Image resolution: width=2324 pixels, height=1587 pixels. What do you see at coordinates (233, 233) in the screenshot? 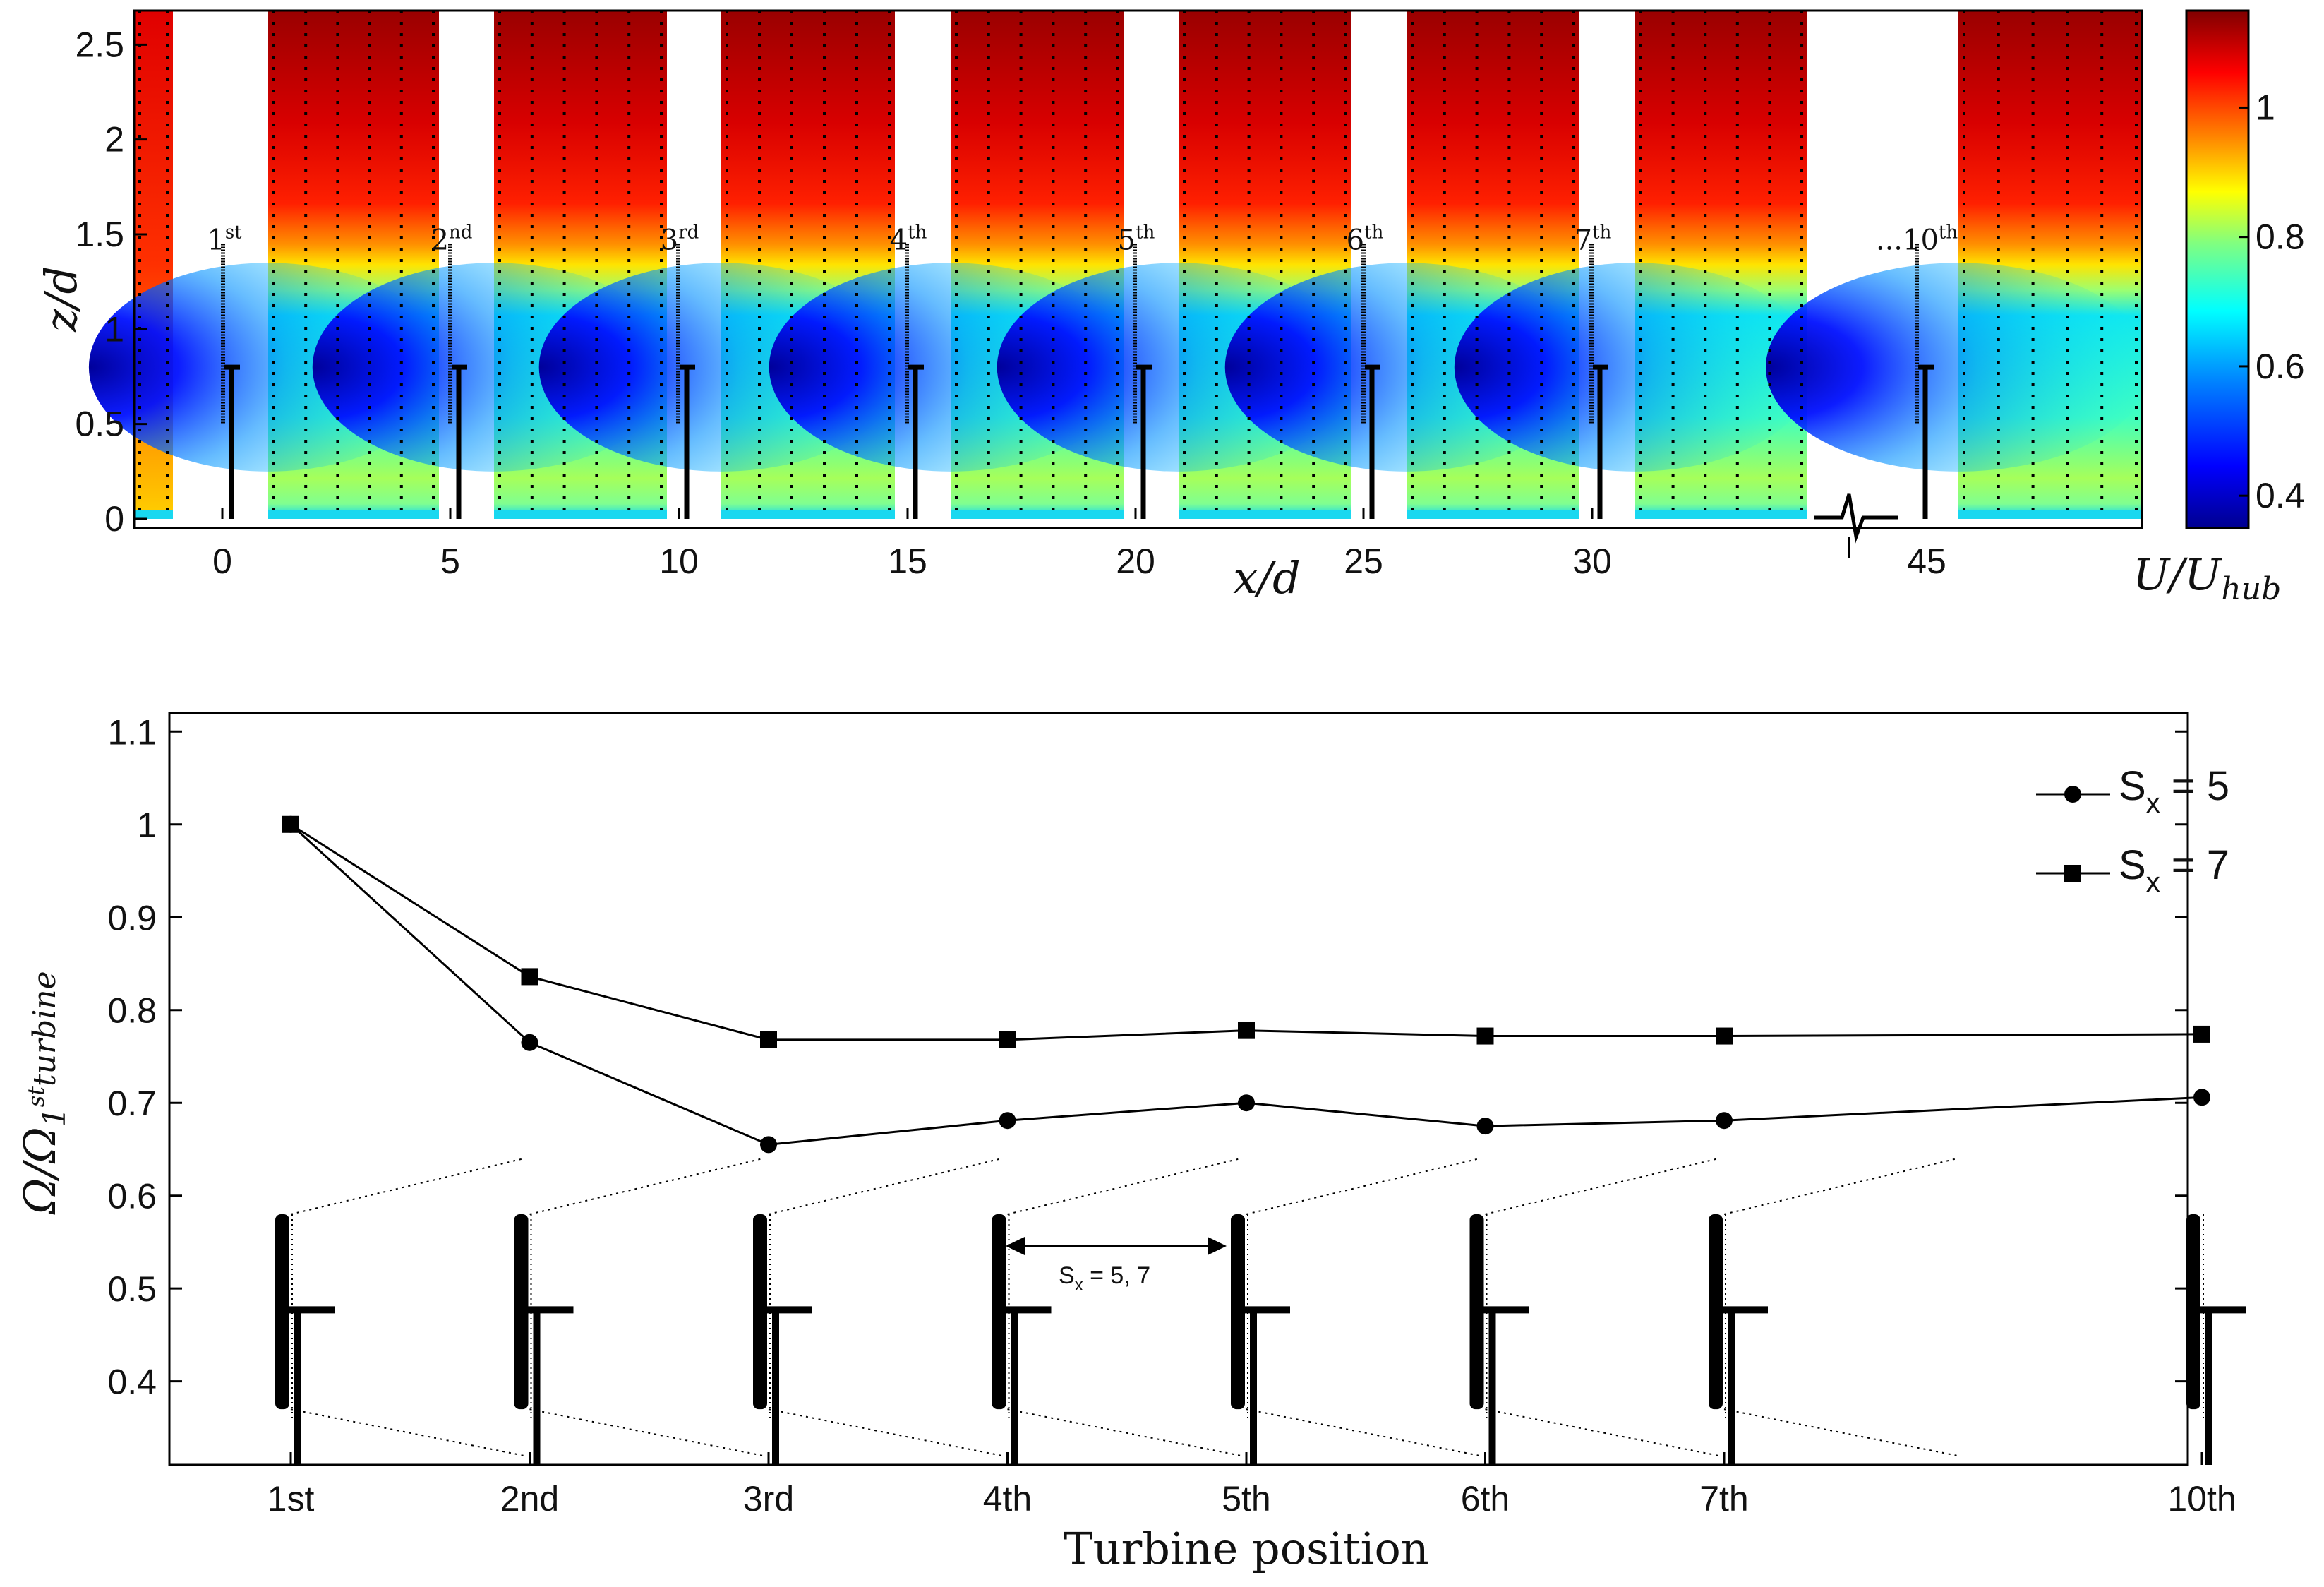
I see `turbine-label-suffix: st` at bounding box center [233, 233].